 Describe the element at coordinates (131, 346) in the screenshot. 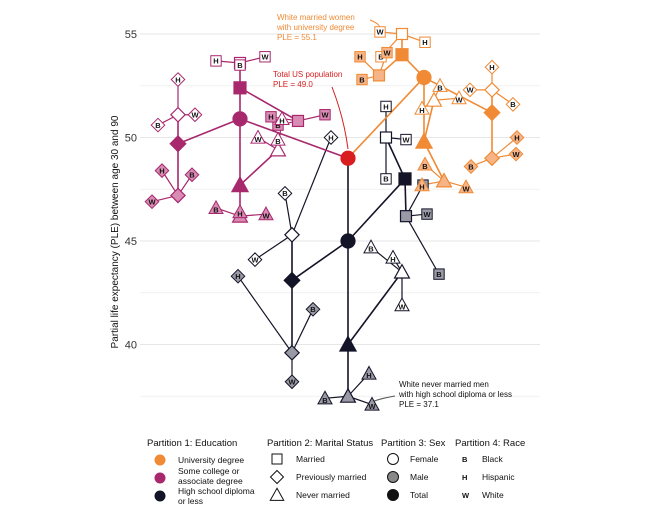

I see `y-tick-label: 40` at that location.